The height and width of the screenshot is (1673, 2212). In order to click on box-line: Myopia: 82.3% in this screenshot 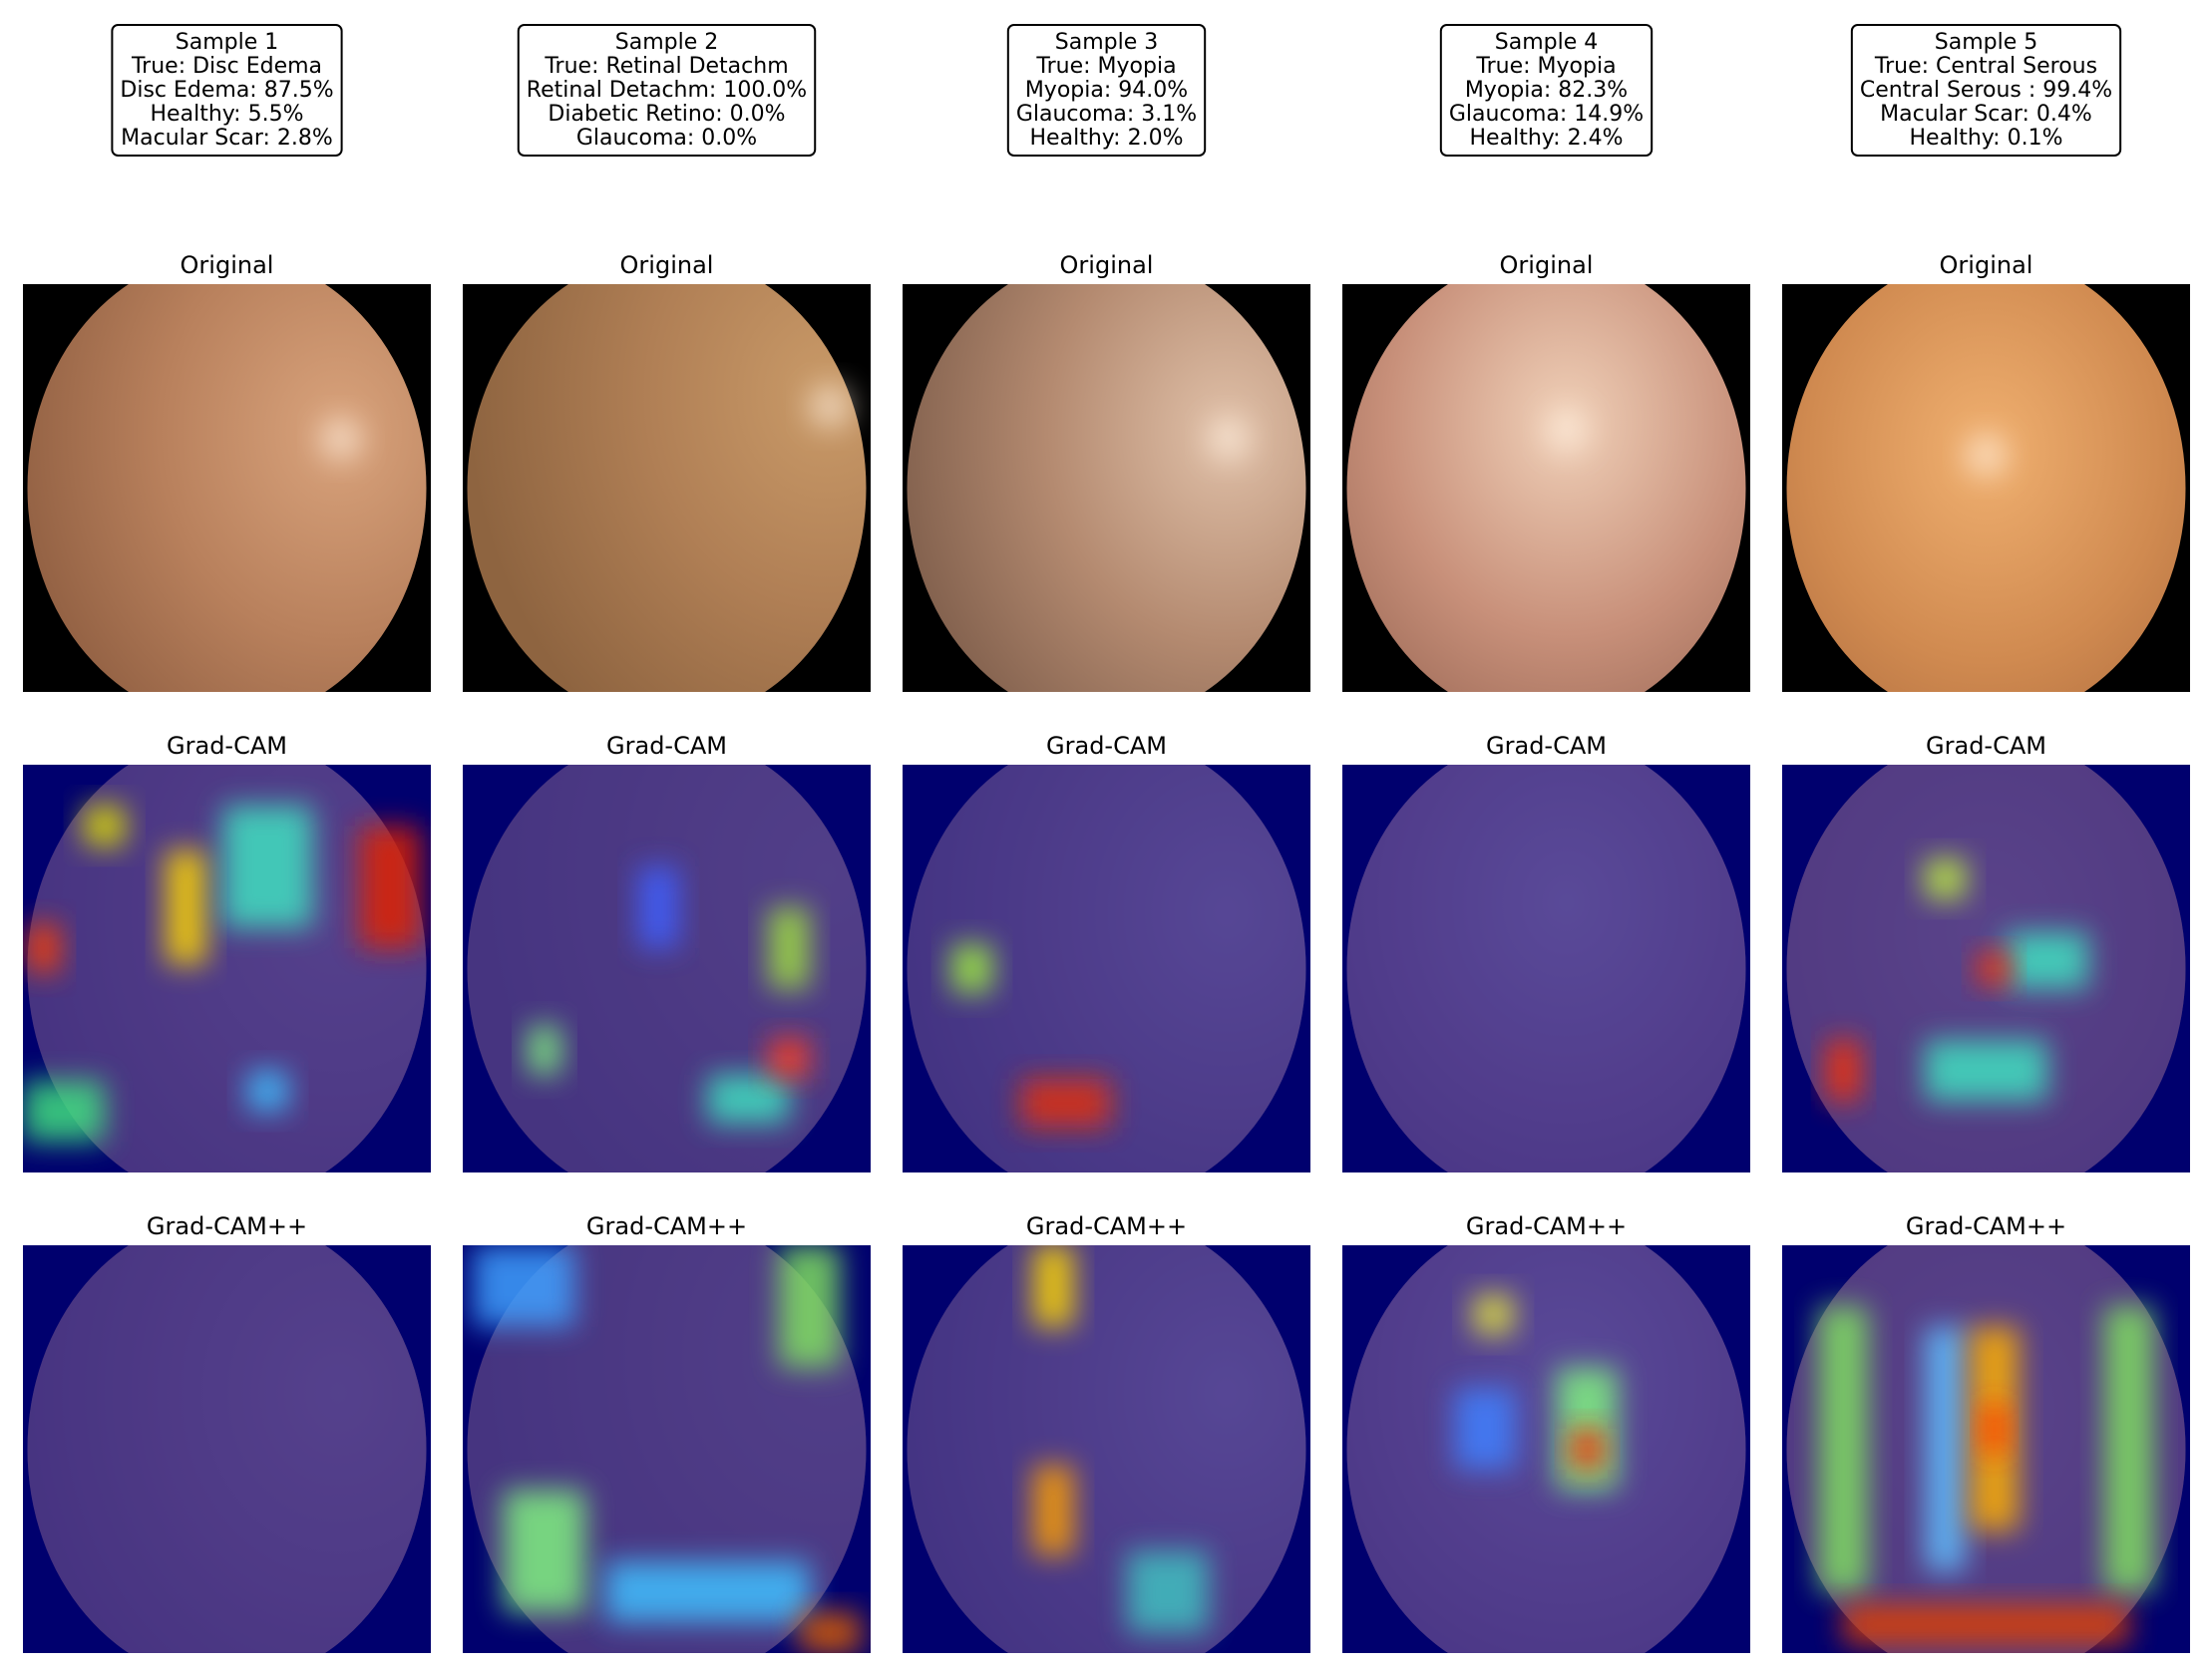, I will do `click(1546, 90)`.